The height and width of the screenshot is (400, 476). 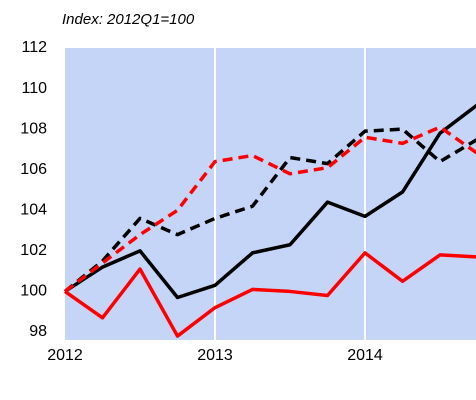 What do you see at coordinates (33, 250) in the screenshot?
I see `y-tick-label: 102` at bounding box center [33, 250].